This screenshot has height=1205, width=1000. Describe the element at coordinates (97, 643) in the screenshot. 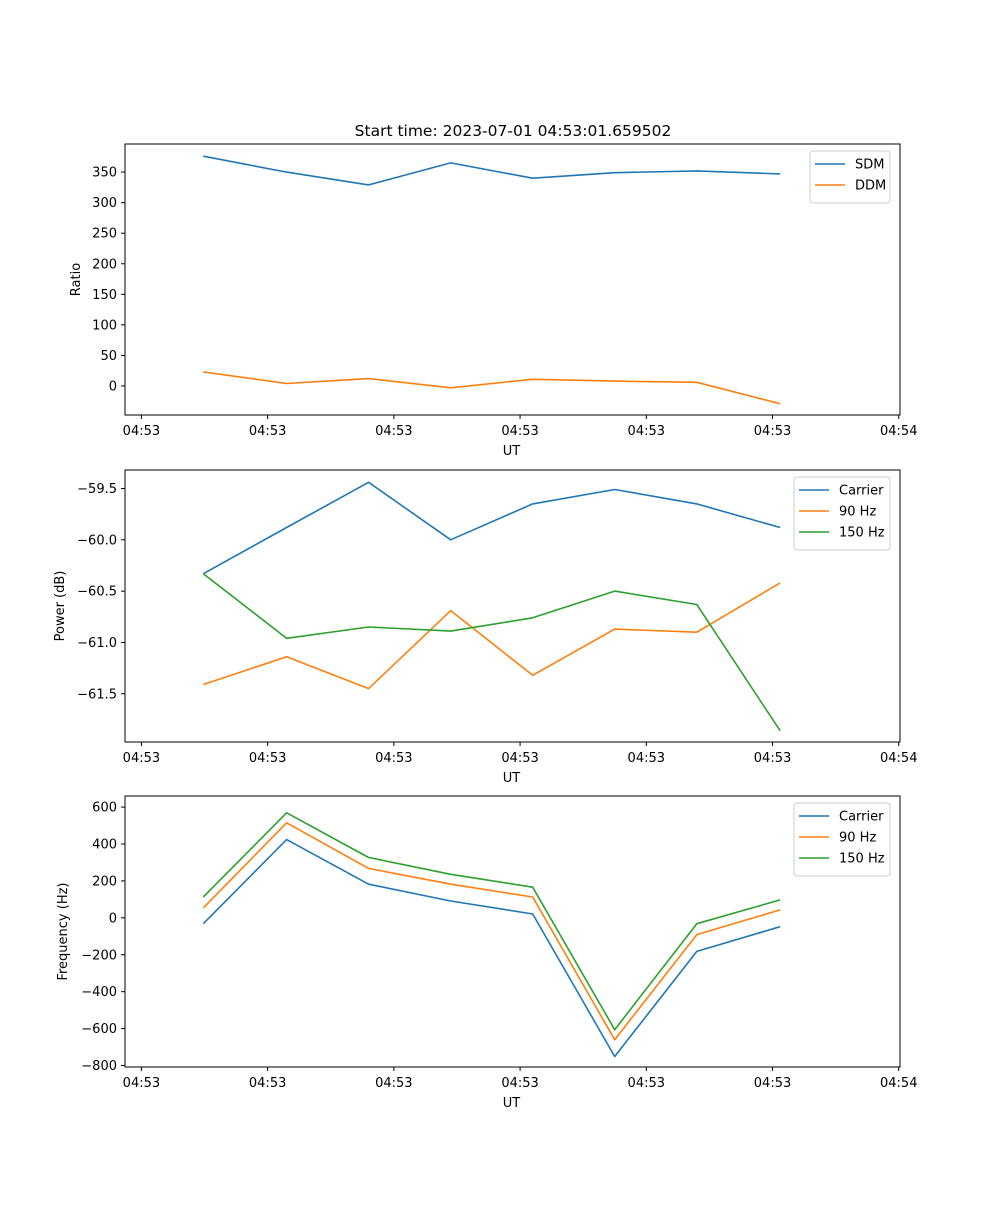

I see `y-tick-label: −61.0` at that location.